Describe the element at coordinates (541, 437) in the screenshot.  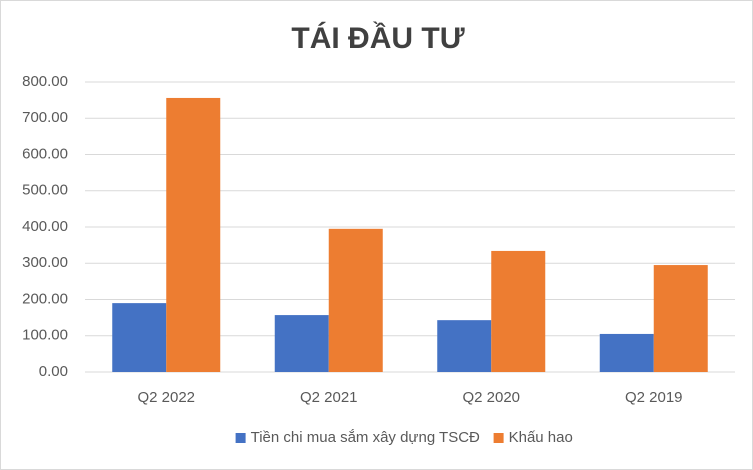
I see `legend-label: Khấu hao` at that location.